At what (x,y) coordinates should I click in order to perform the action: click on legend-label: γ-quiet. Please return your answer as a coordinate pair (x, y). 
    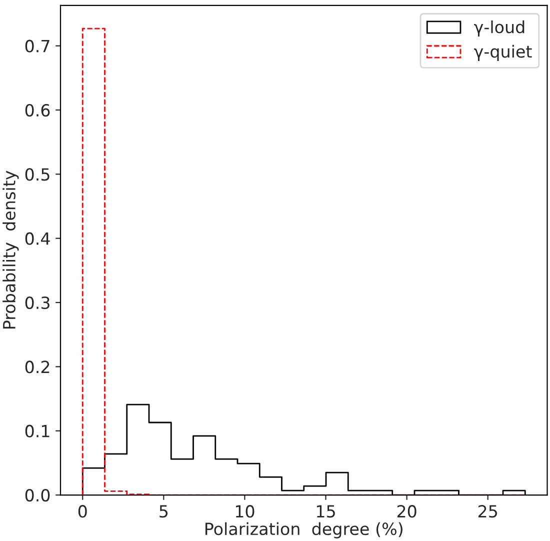
    Looking at the image, I should click on (503, 53).